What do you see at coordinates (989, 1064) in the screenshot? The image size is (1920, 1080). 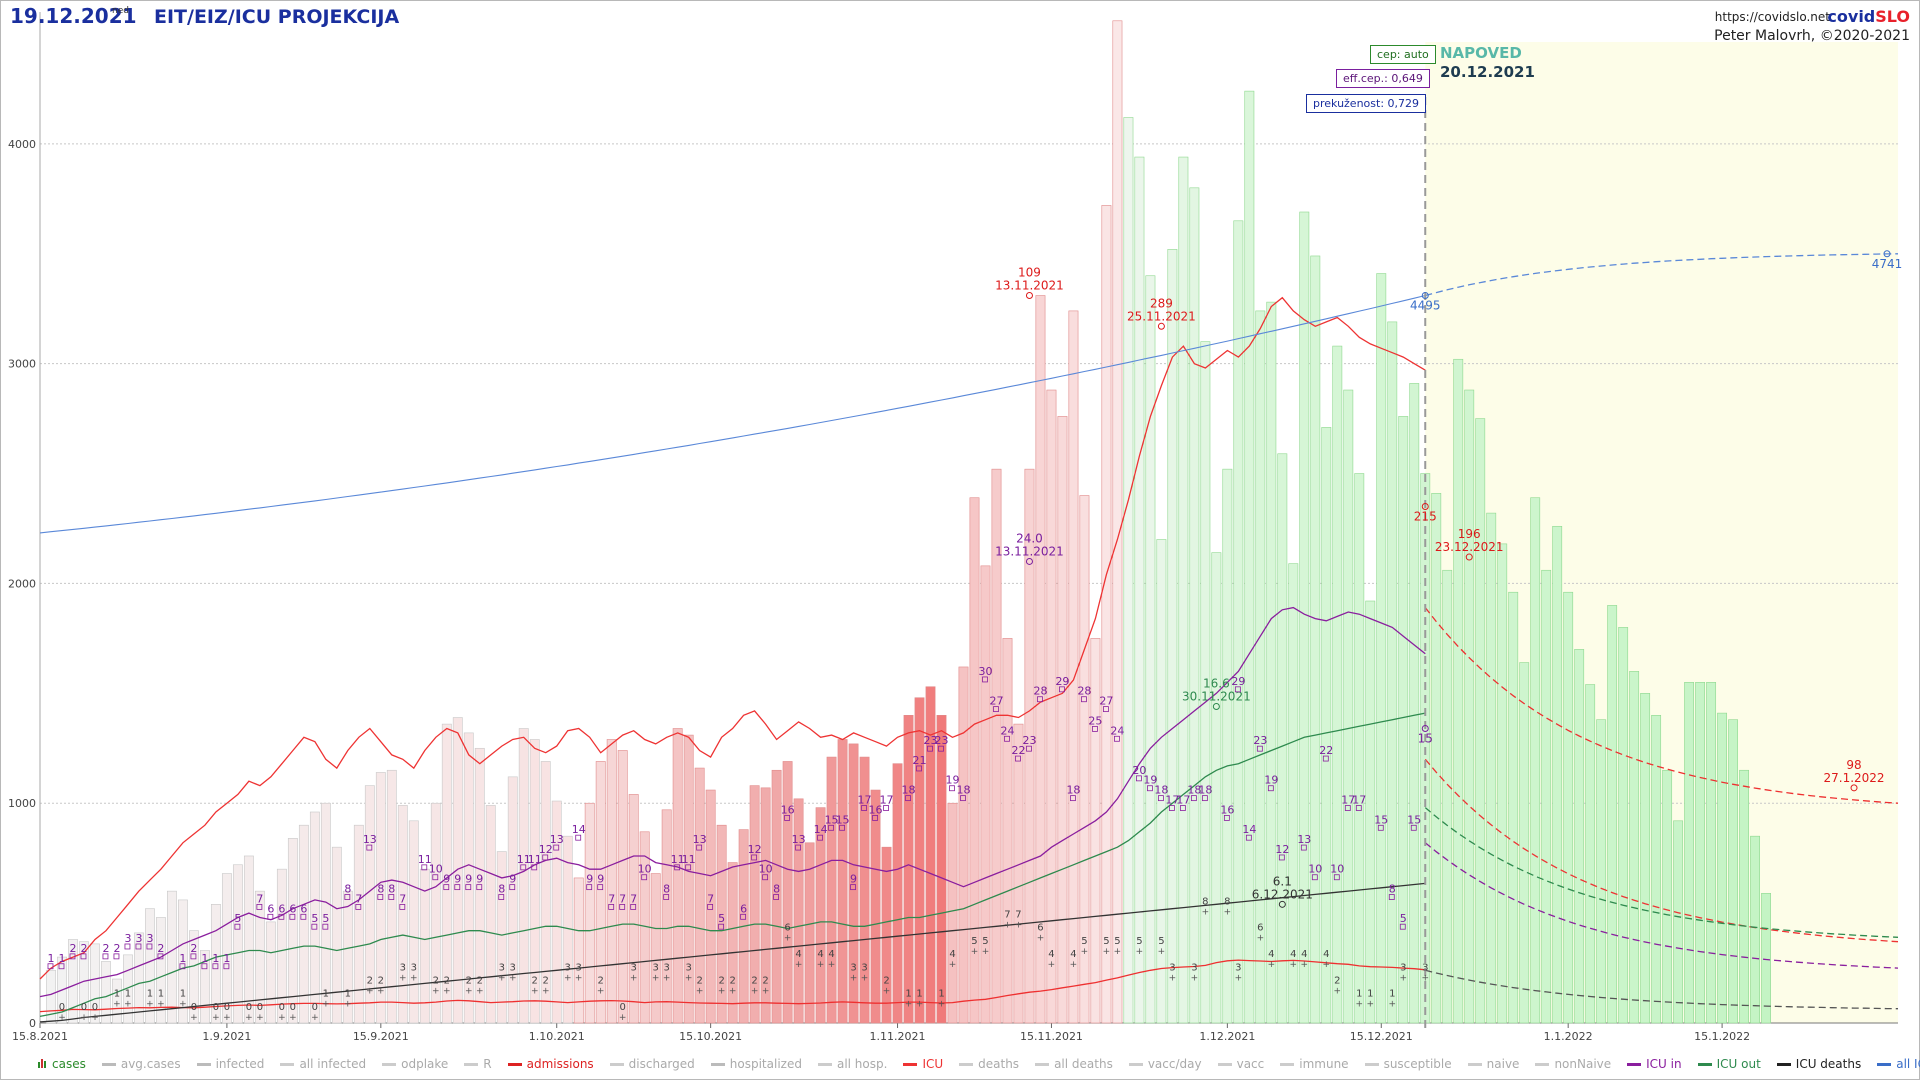 I see `legend-item-deaths: deaths` at bounding box center [989, 1064].